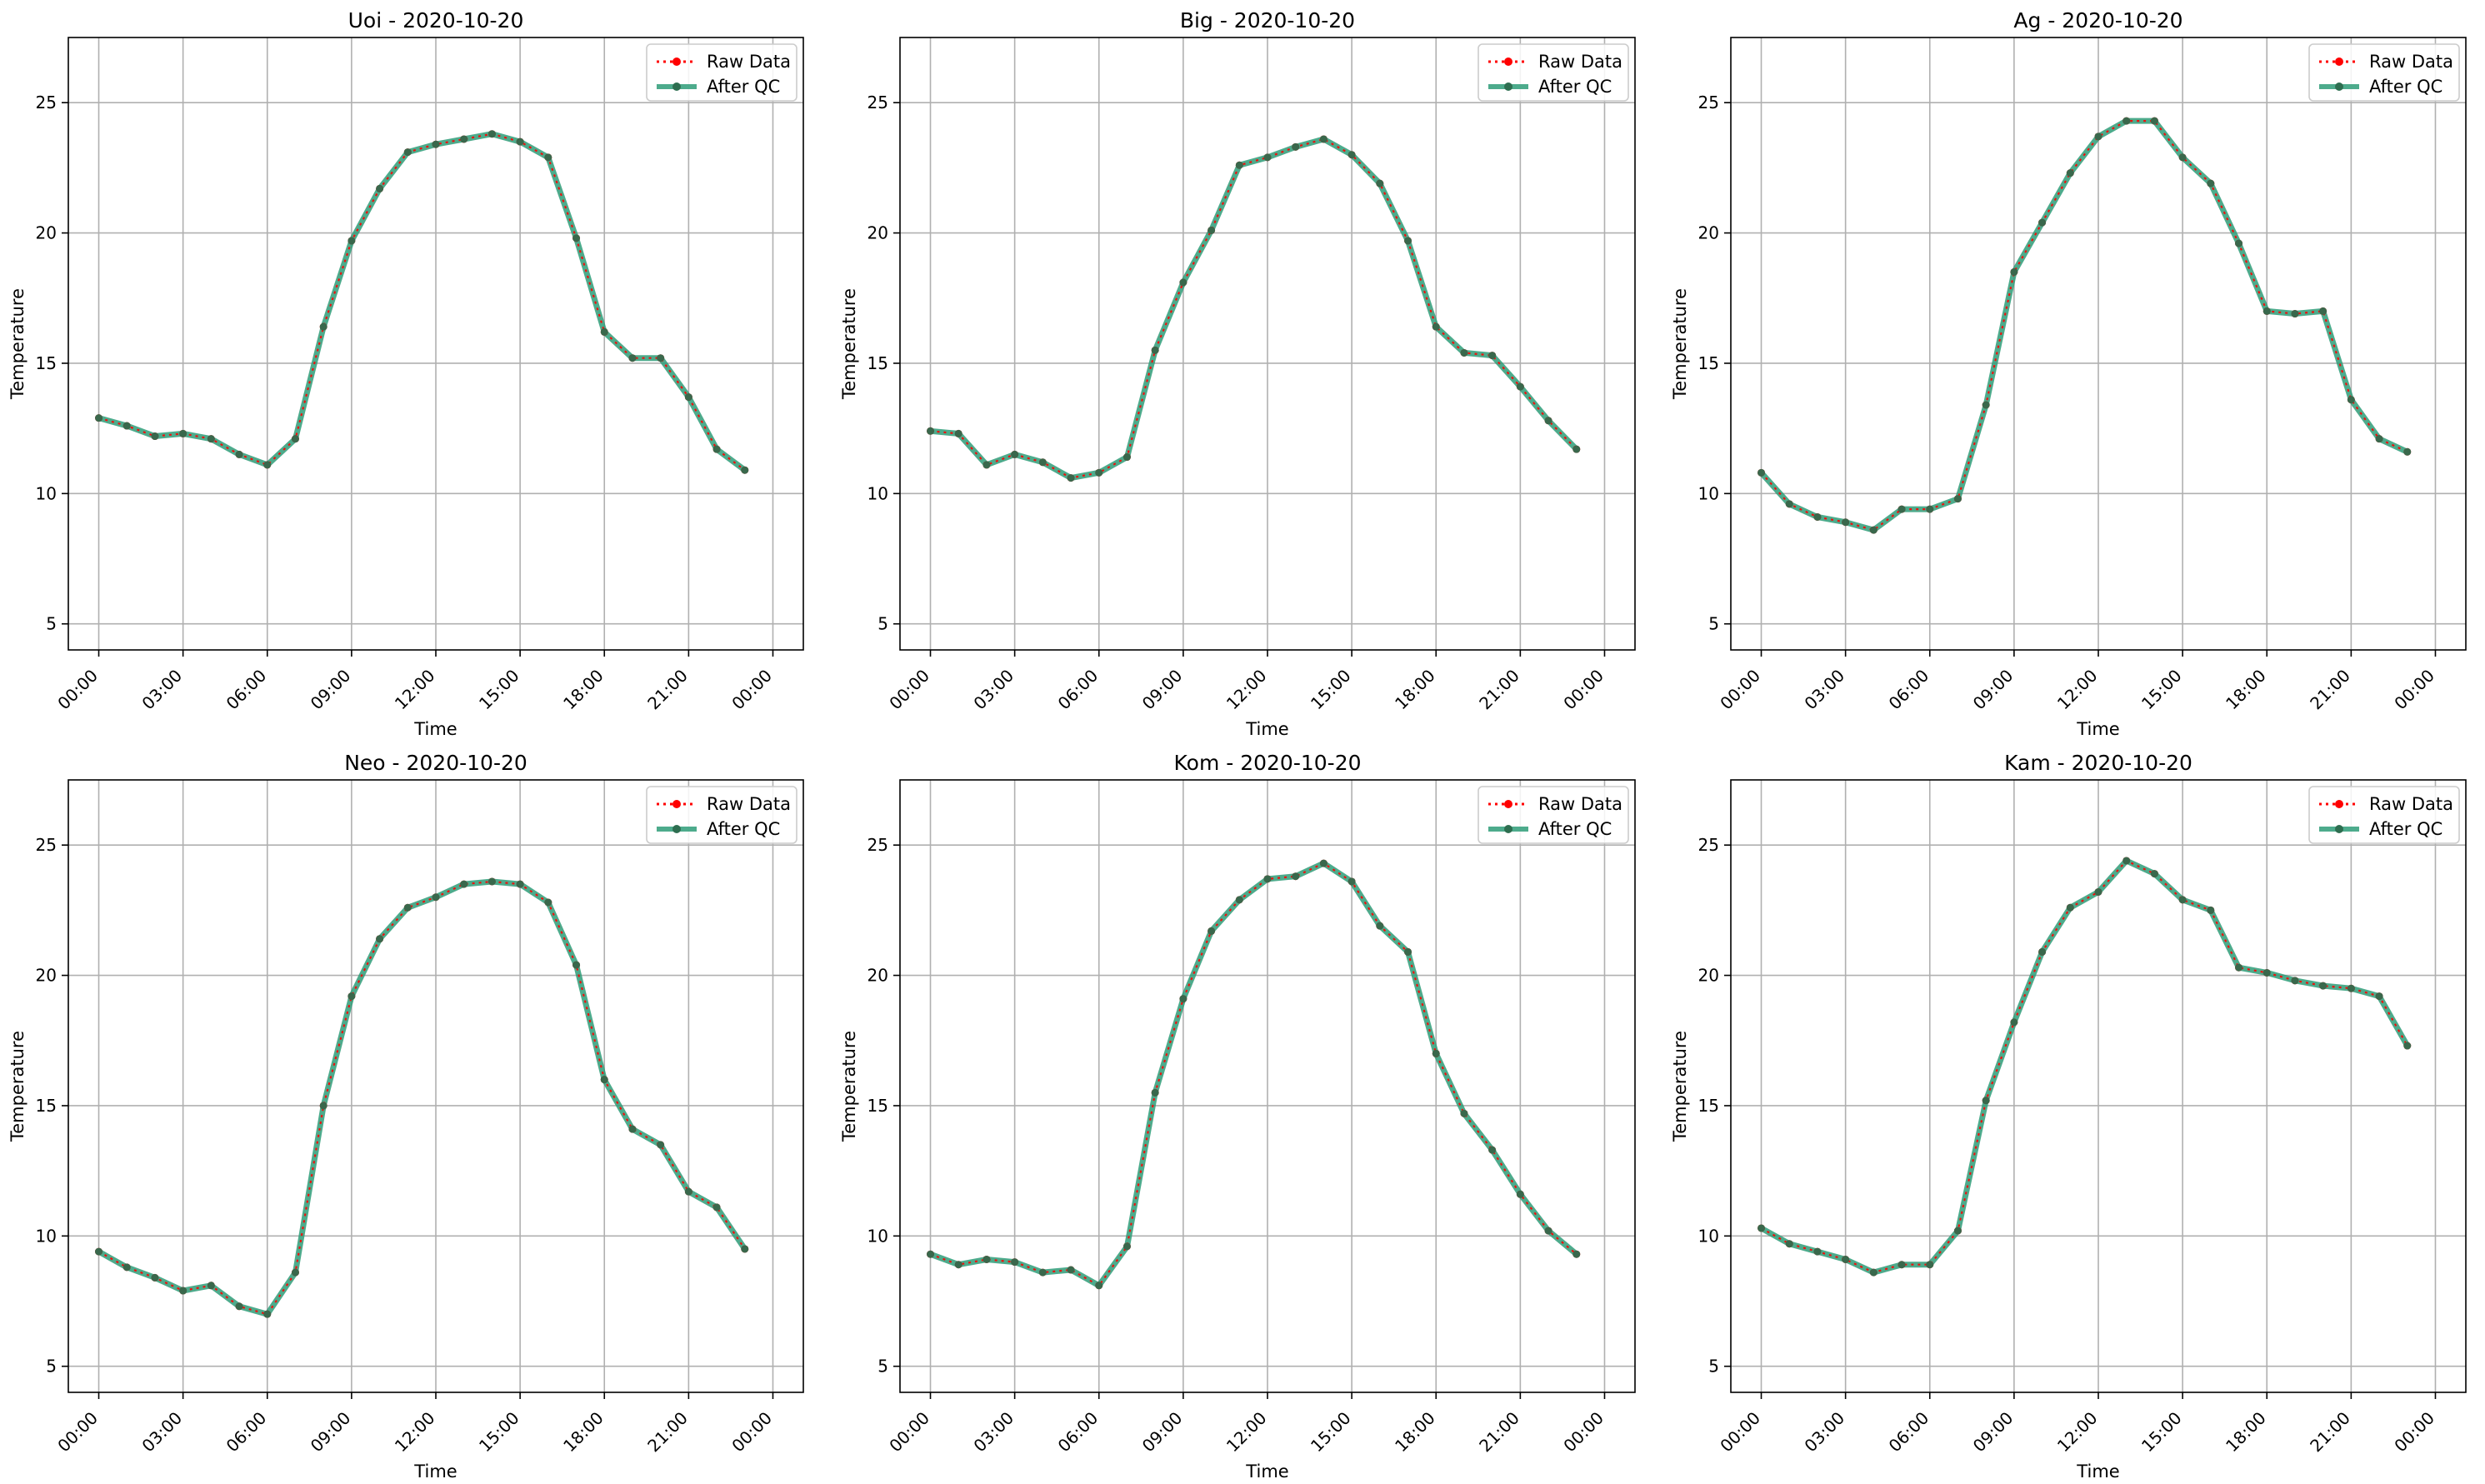  Describe the element at coordinates (1331, 690) in the screenshot. I see `x-tick-label: 15:00` at that location.